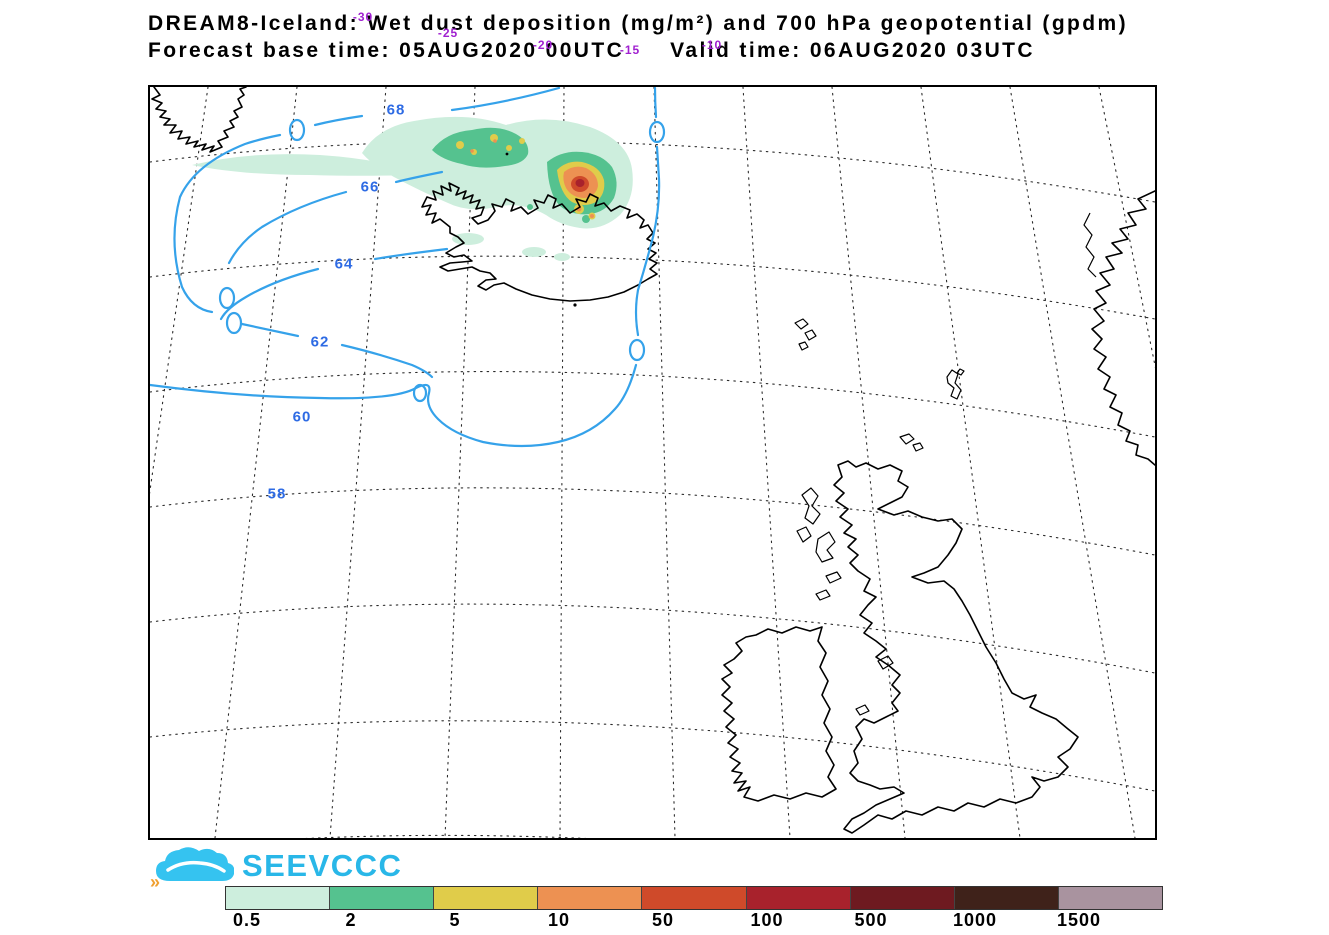  Describe the element at coordinates (192, 868) in the screenshot. I see `cloud-icon: »` at that location.